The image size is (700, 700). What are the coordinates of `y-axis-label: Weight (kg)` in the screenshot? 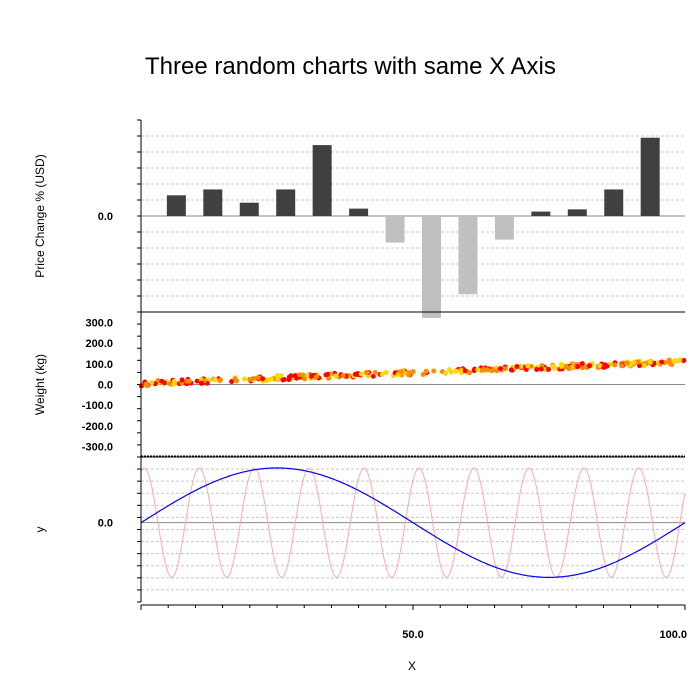 It's located at (40, 384).